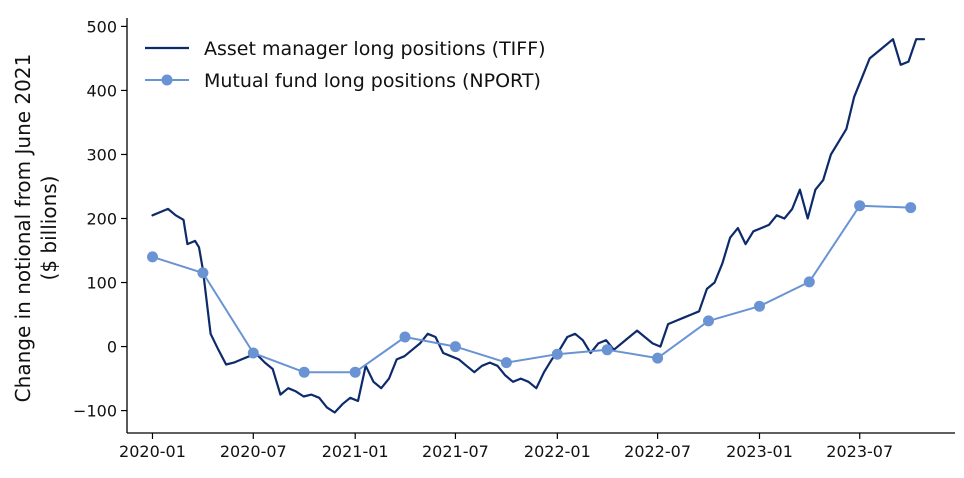  What do you see at coordinates (95, 411) in the screenshot?
I see `y-tick-label: −100` at bounding box center [95, 411].